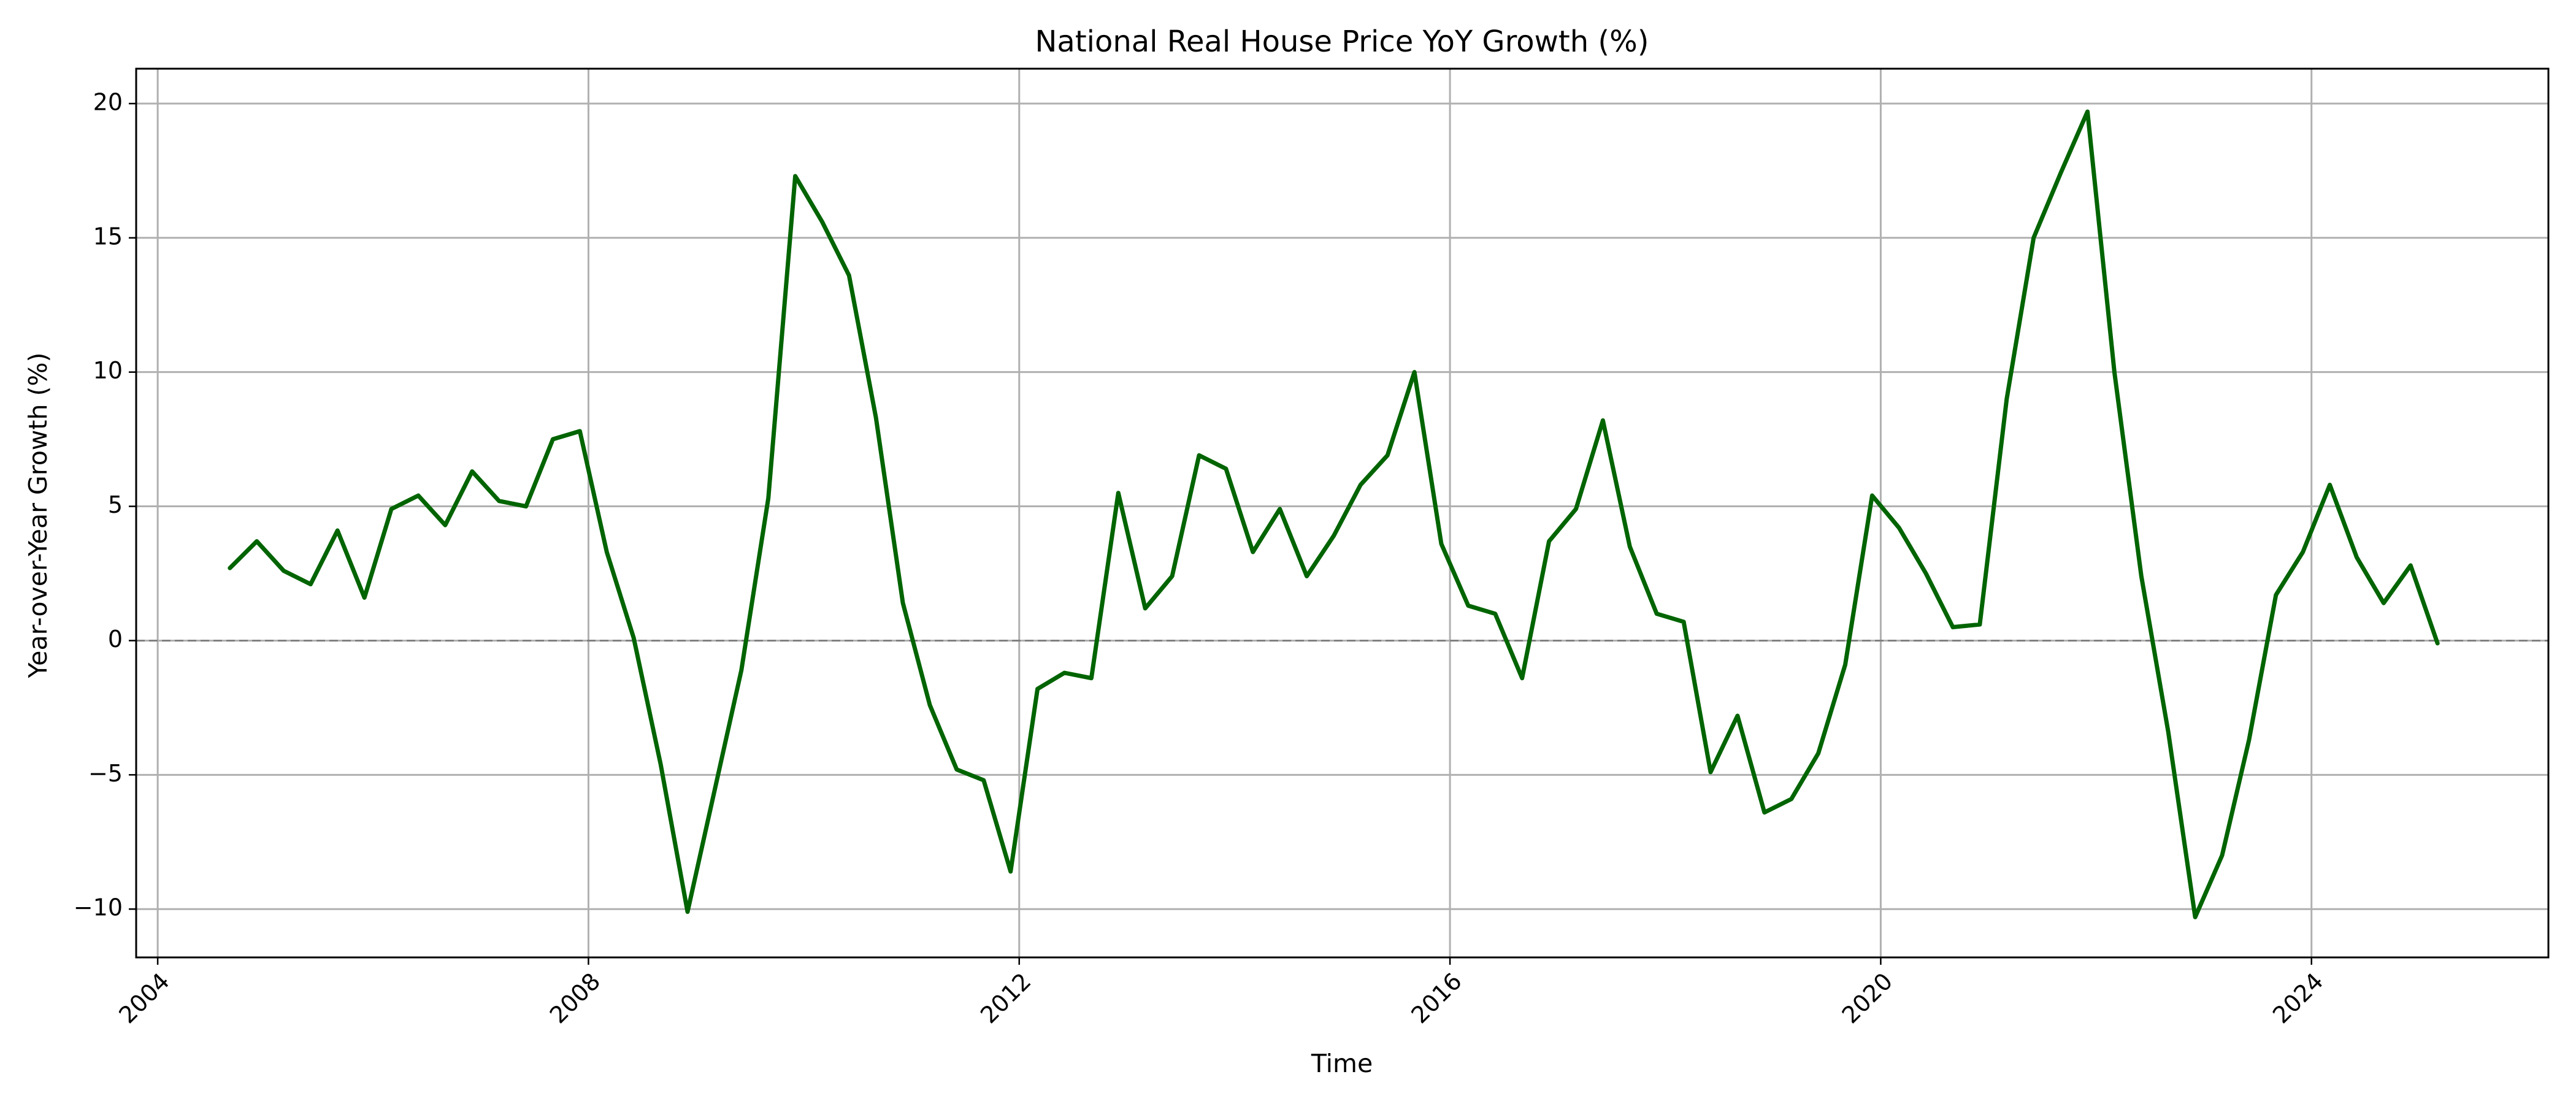 Image resolution: width=2576 pixels, height=1104 pixels. I want to click on y-tick-label: 20, so click(108, 101).